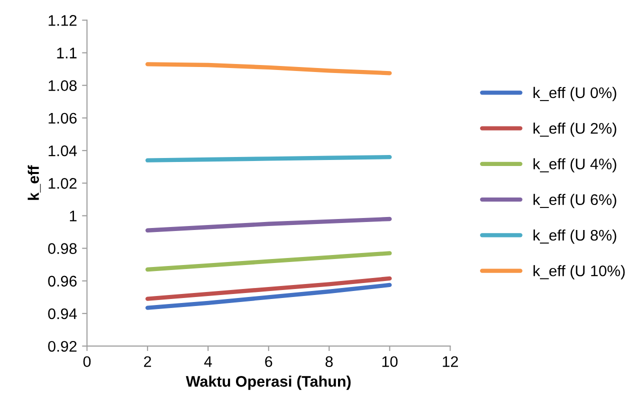  Describe the element at coordinates (575, 201) in the screenshot. I see `legend-label: k_eff (U 6%)` at that location.